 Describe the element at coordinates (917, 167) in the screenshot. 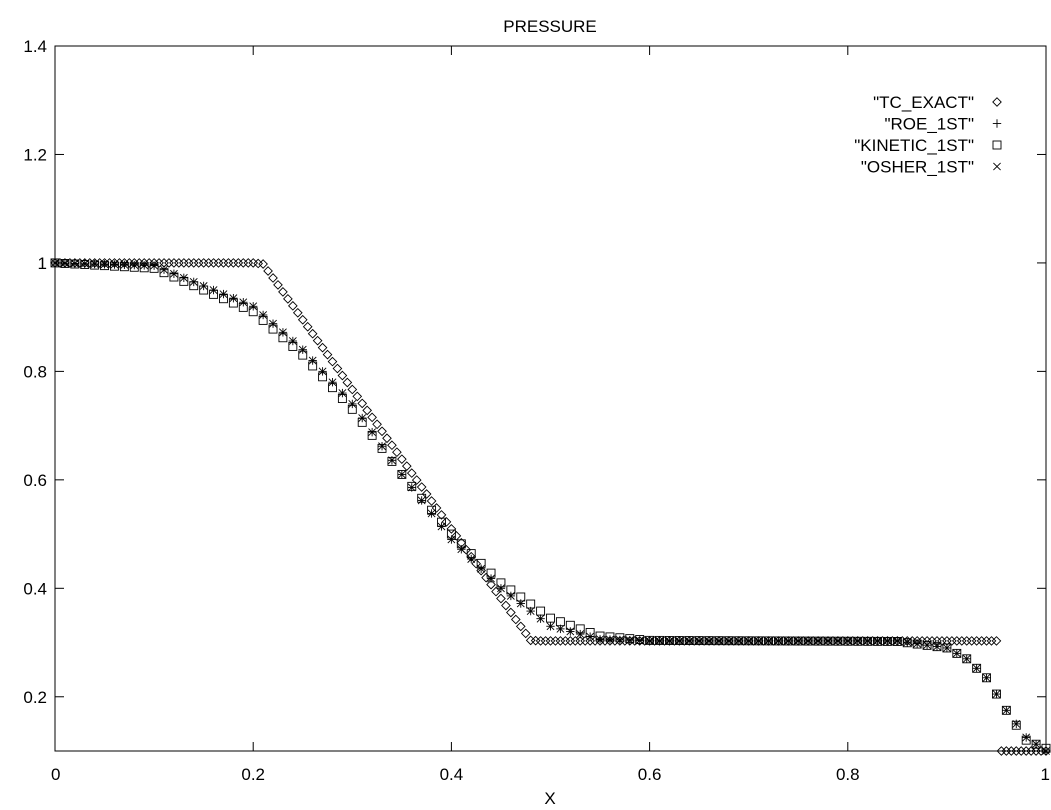

I see `legend-label: "OSHER_1ST"` at that location.